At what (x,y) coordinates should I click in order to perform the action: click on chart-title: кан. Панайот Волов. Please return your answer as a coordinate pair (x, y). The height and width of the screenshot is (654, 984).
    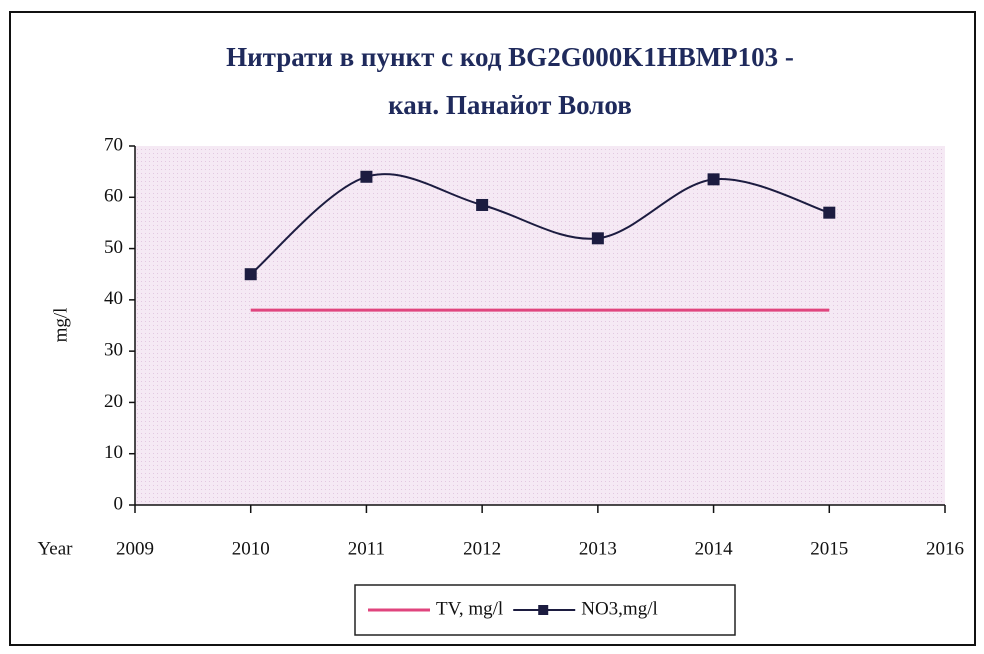
    Looking at the image, I should click on (510, 105).